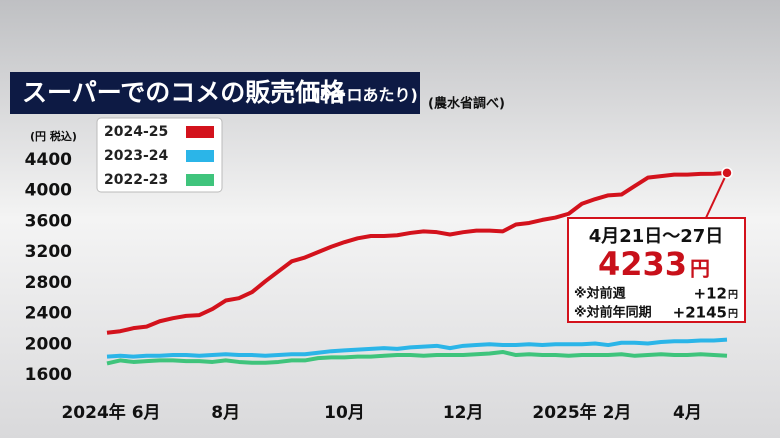 The image size is (780, 438). What do you see at coordinates (136, 156) in the screenshot?
I see `legend-label: 2023-24` at bounding box center [136, 156].